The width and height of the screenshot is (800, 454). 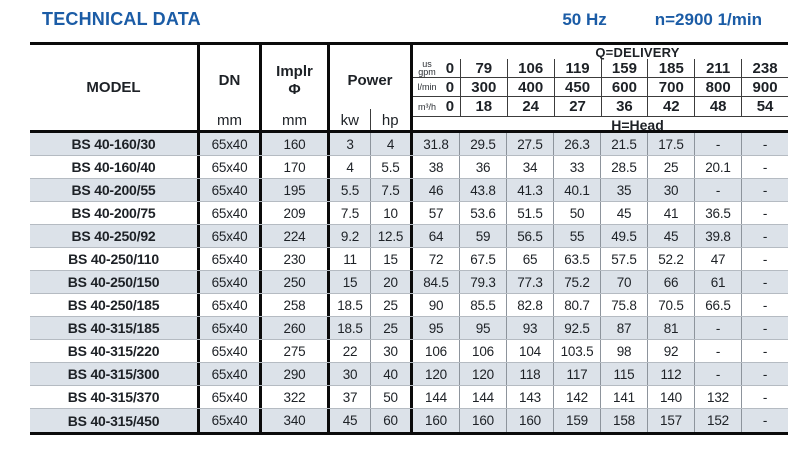 I want to click on delivery-value: 106, so click(x=531, y=68).